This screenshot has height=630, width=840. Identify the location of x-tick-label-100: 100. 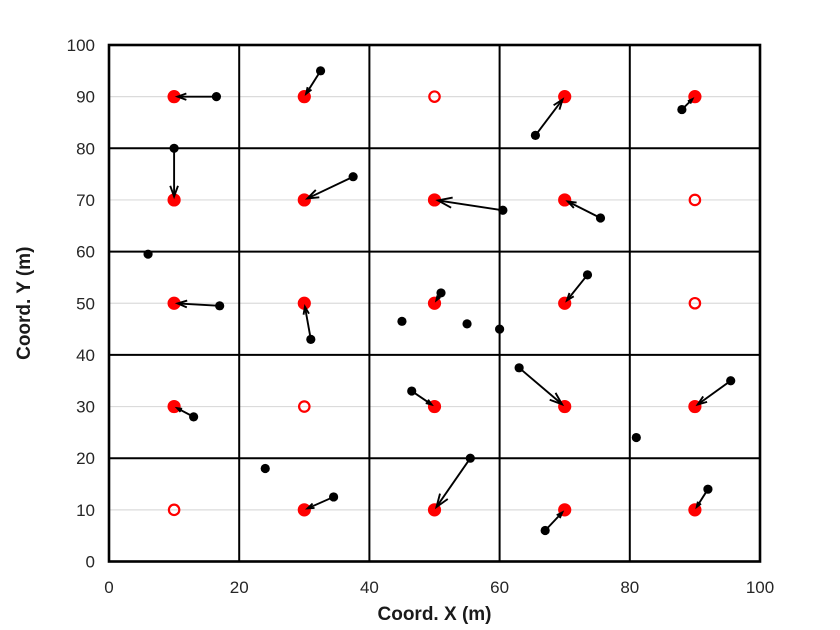
(760, 587).